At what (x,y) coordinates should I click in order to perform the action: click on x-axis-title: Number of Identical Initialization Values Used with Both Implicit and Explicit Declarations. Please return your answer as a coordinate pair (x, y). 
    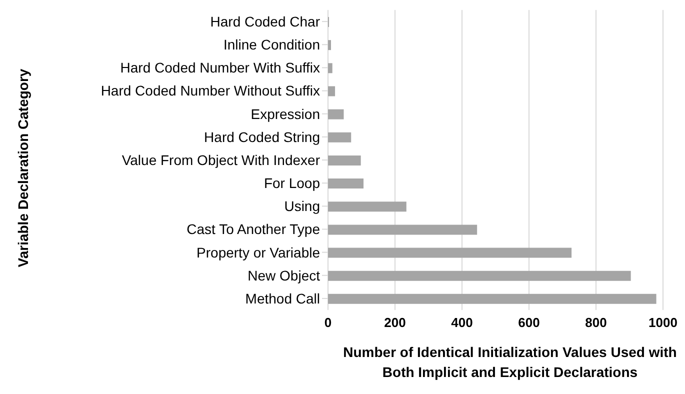
    Looking at the image, I should click on (510, 362).